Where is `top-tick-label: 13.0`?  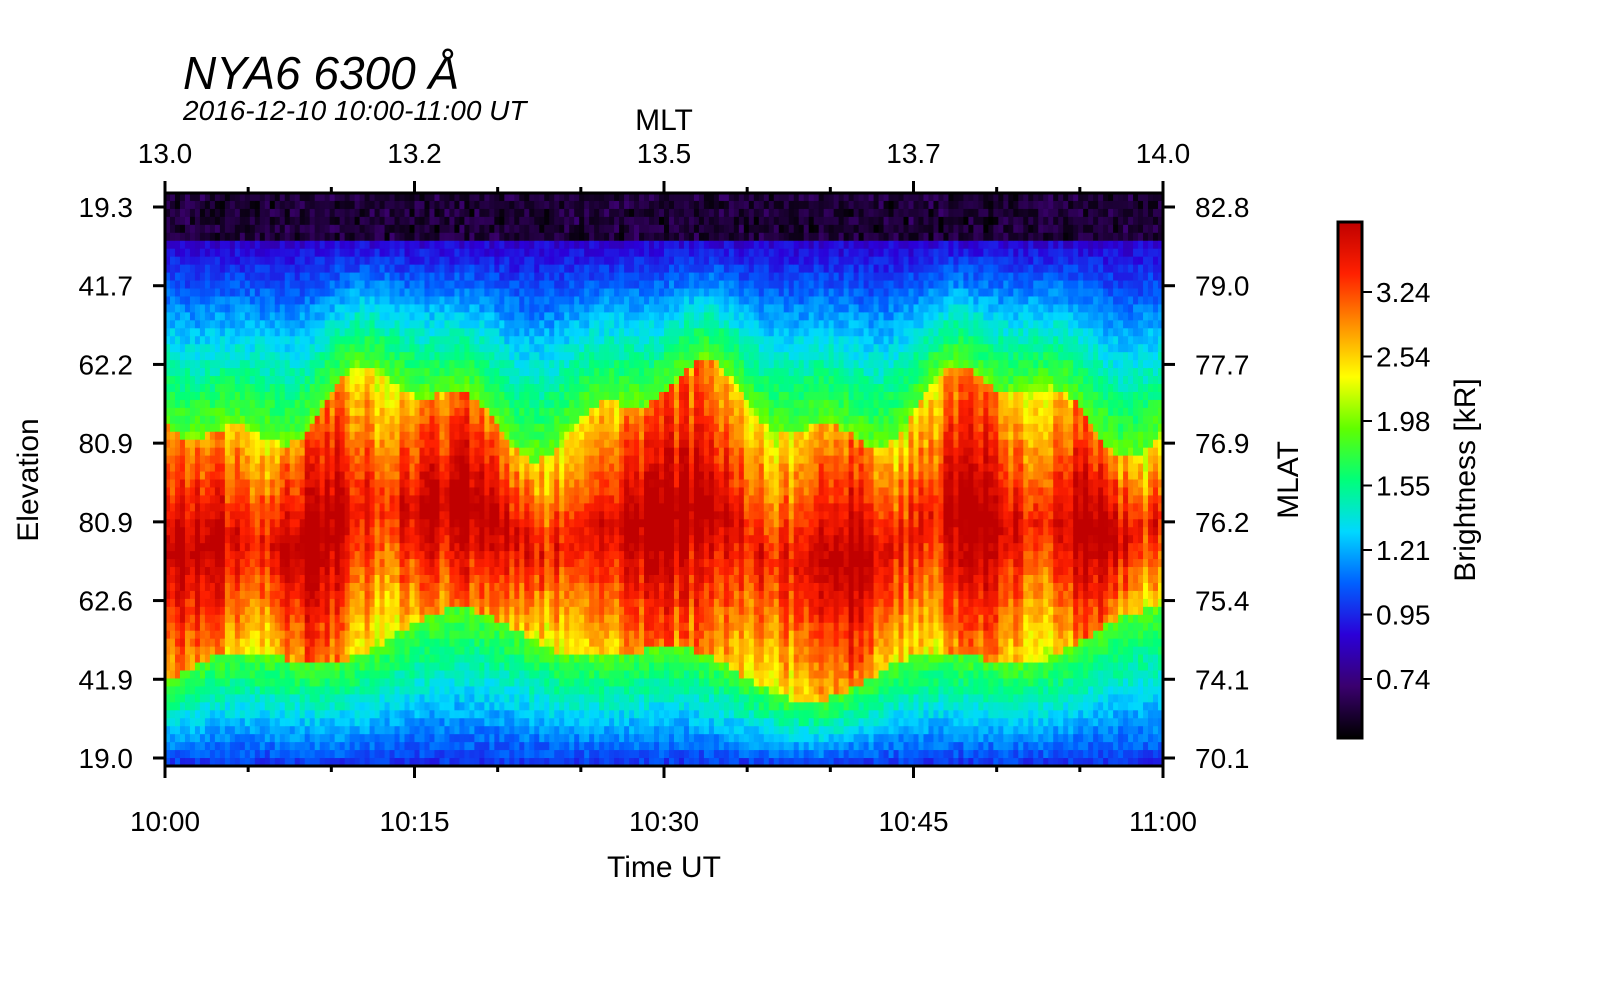 top-tick-label: 13.0 is located at coordinates (165, 153).